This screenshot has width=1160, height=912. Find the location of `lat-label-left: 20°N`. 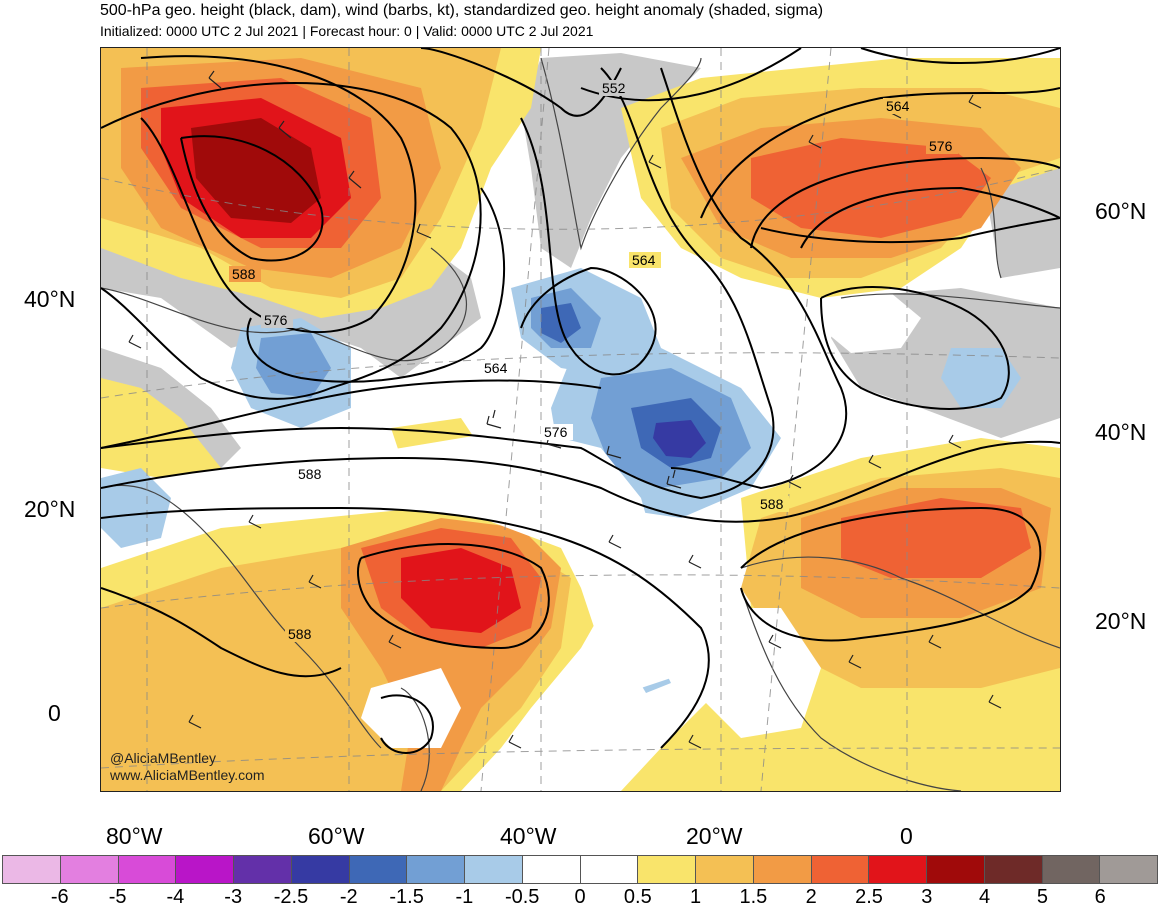

lat-label-left: 20°N is located at coordinates (50, 509).